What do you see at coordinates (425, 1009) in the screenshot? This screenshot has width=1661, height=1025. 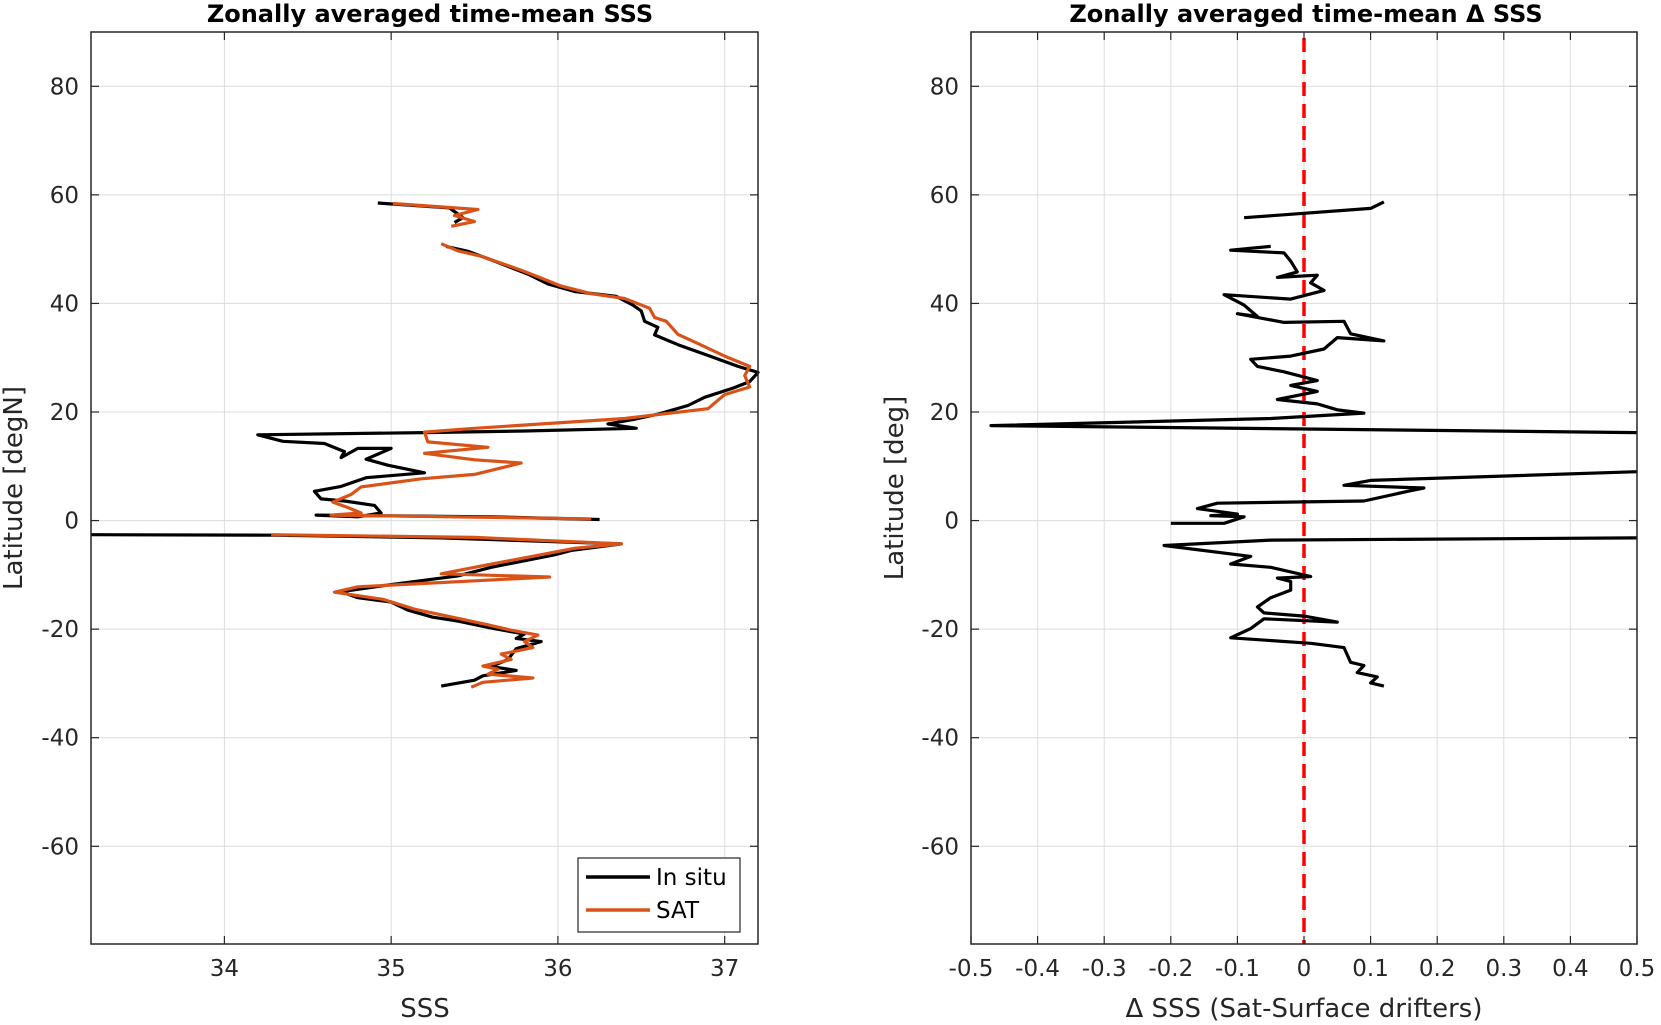 I see `left-x-axis-label: SSS` at bounding box center [425, 1009].